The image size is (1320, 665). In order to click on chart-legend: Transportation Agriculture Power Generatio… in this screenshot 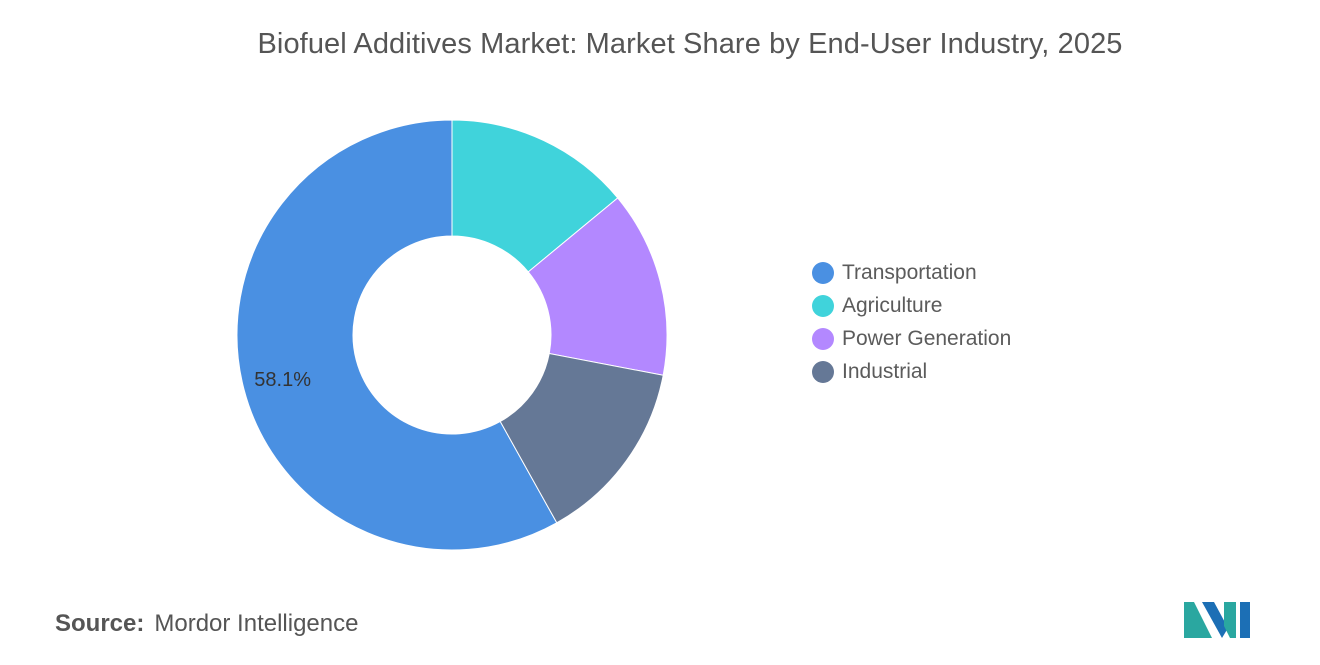, I will do `click(911, 322)`.